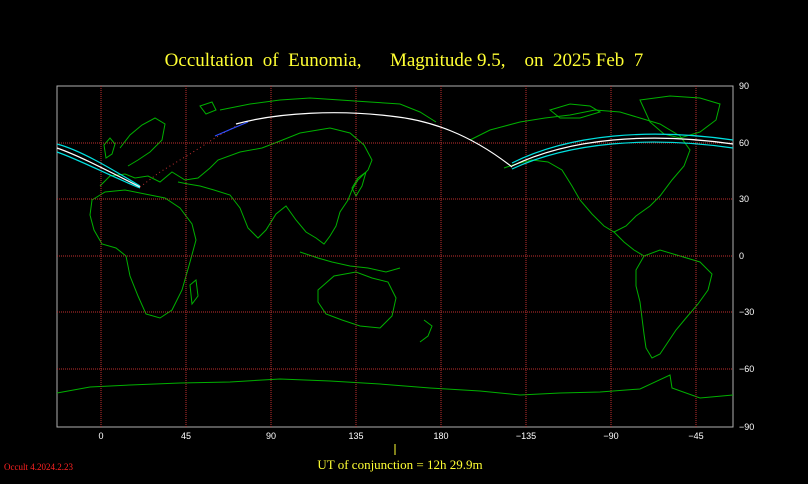 The width and height of the screenshot is (808, 484). What do you see at coordinates (680, 117) in the screenshot?
I see `greenland-coast` at bounding box center [680, 117].